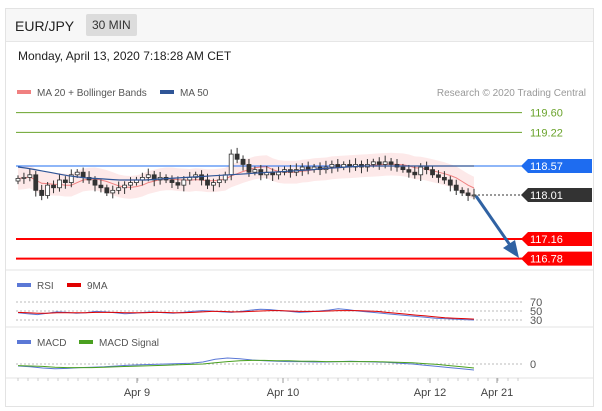 This screenshot has width=602, height=411. I want to click on rsi-level-label-50: 50, so click(536, 312).